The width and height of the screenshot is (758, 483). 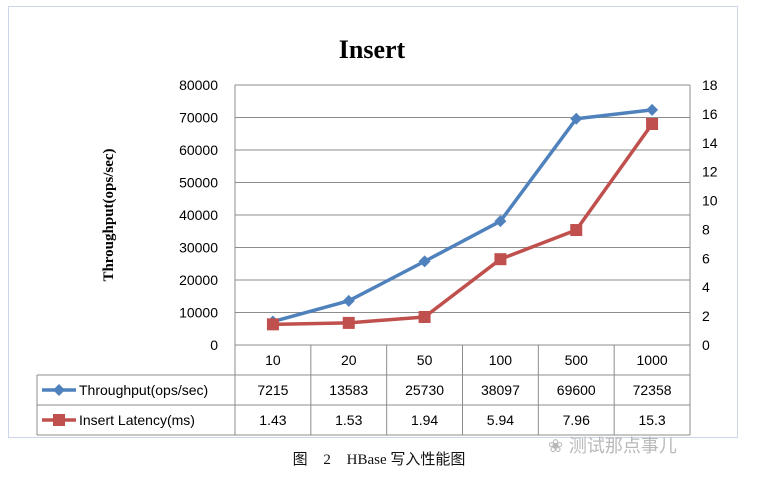 I want to click on y2-tick-label: 2, so click(x=706, y=316).